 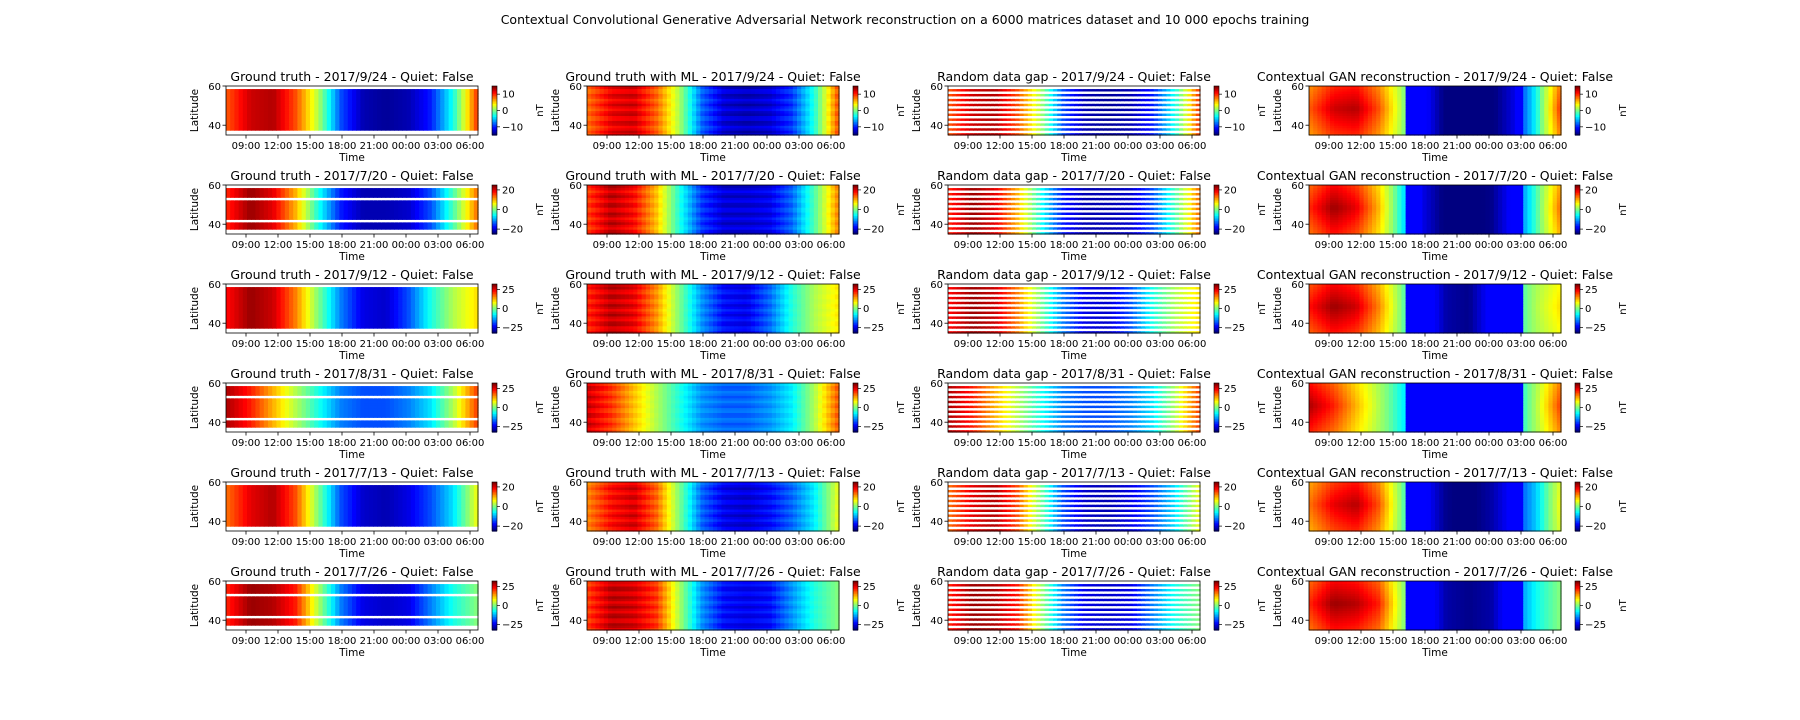 I want to click on colorbar-segment, so click(x=855, y=131).